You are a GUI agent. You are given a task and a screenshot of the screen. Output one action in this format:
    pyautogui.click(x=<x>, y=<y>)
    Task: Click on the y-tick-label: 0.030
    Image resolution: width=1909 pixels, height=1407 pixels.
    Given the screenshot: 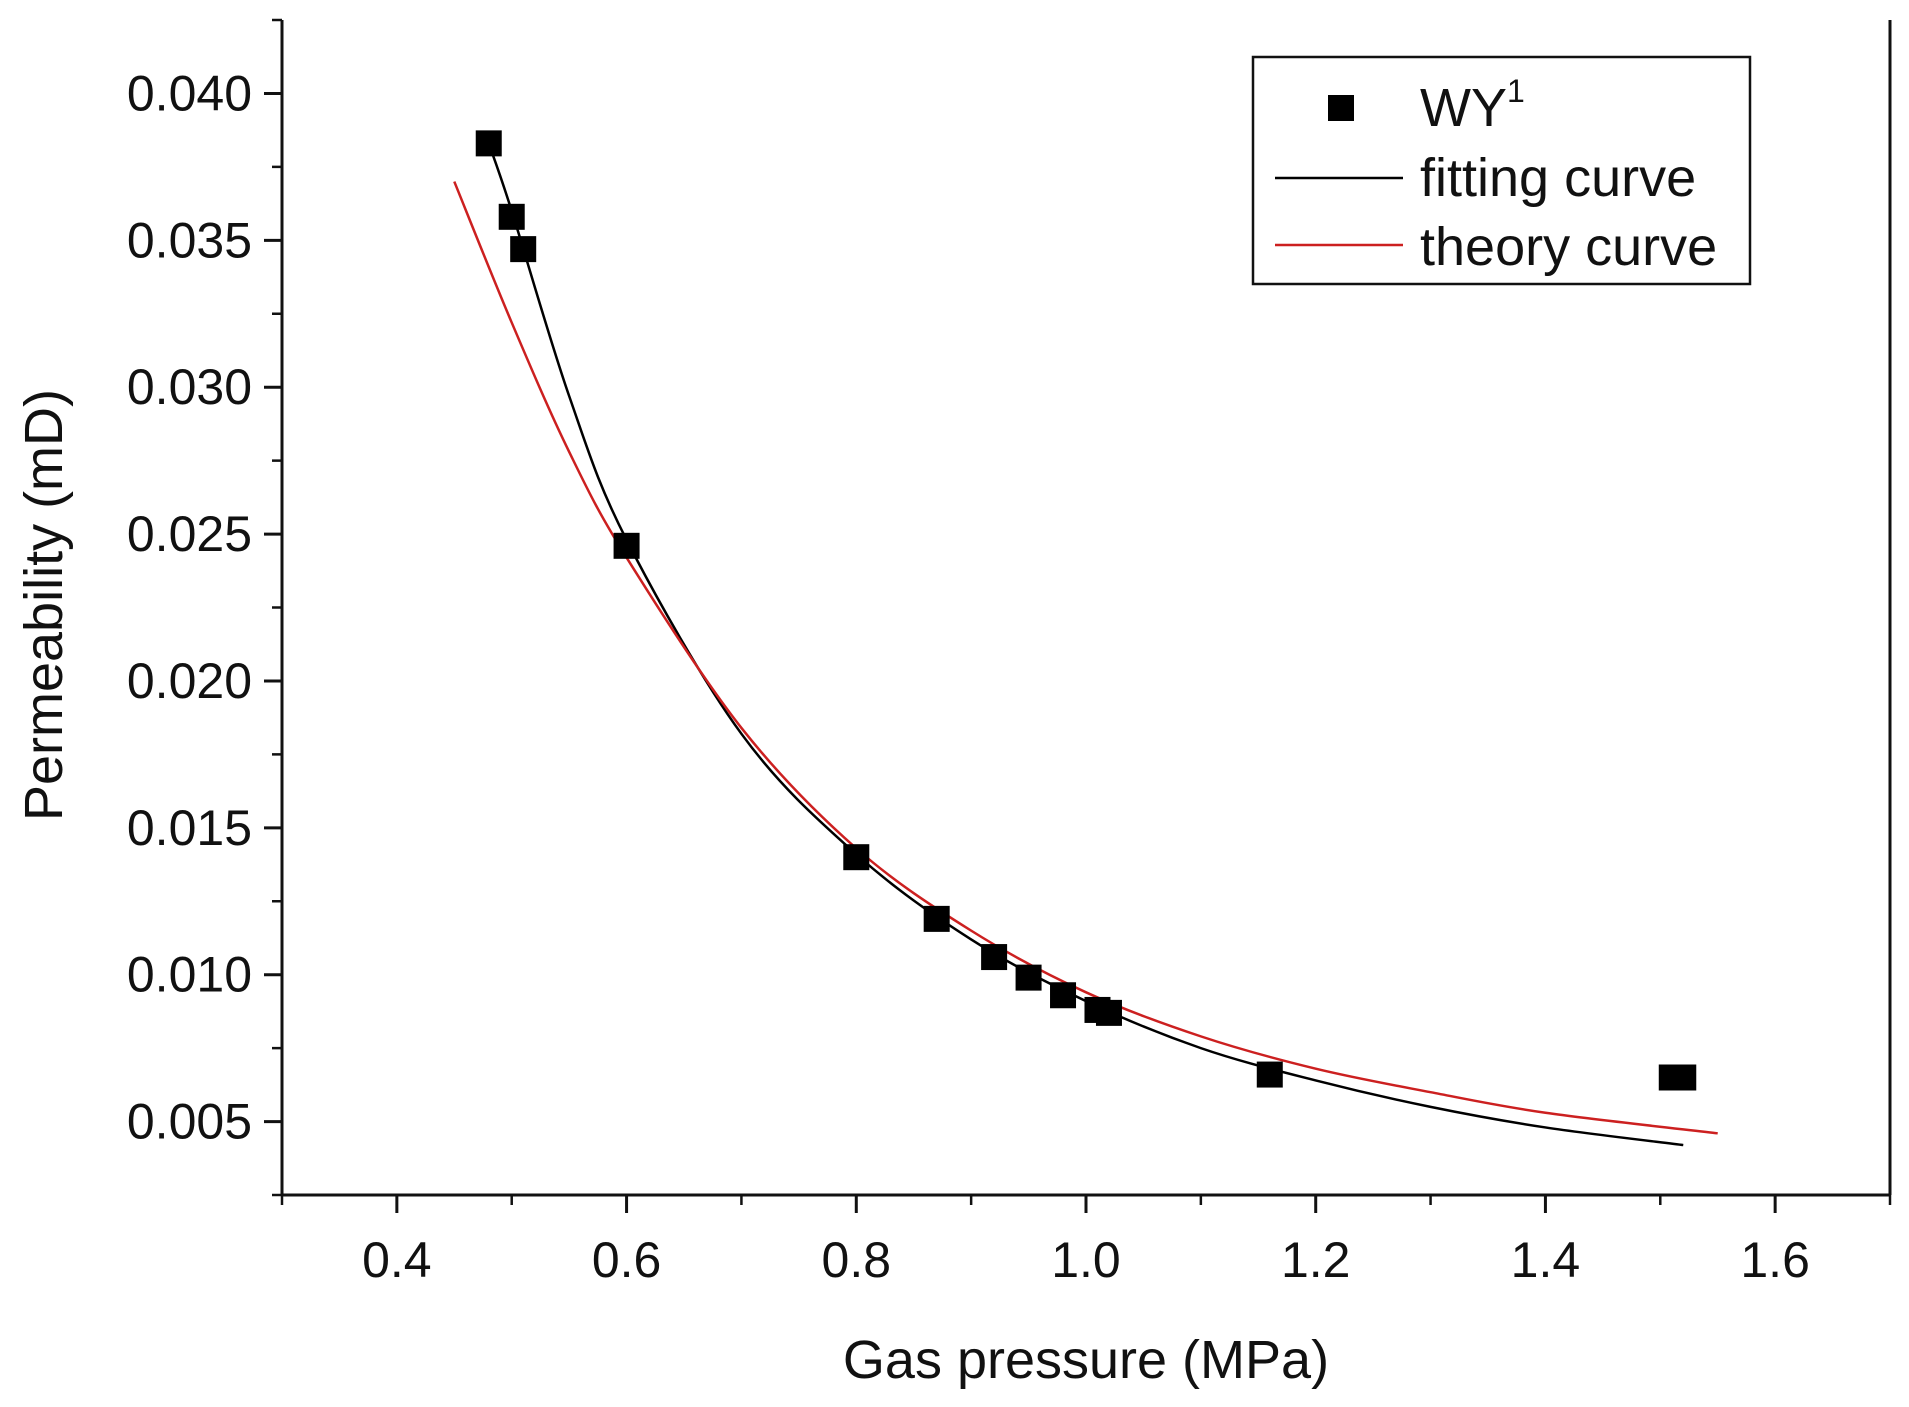 What is the action you would take?
    pyautogui.click(x=189, y=387)
    